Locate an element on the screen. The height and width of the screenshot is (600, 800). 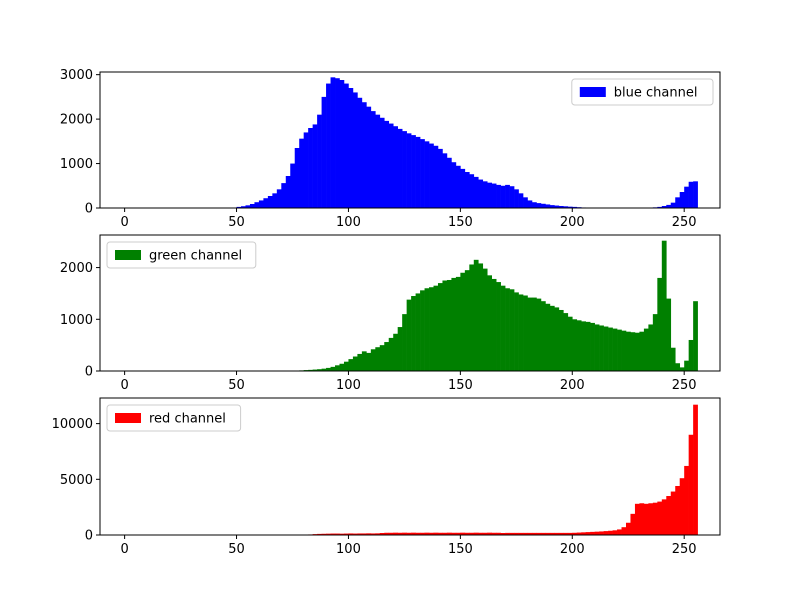
green-x-tick-label: 0 is located at coordinates (124, 385).